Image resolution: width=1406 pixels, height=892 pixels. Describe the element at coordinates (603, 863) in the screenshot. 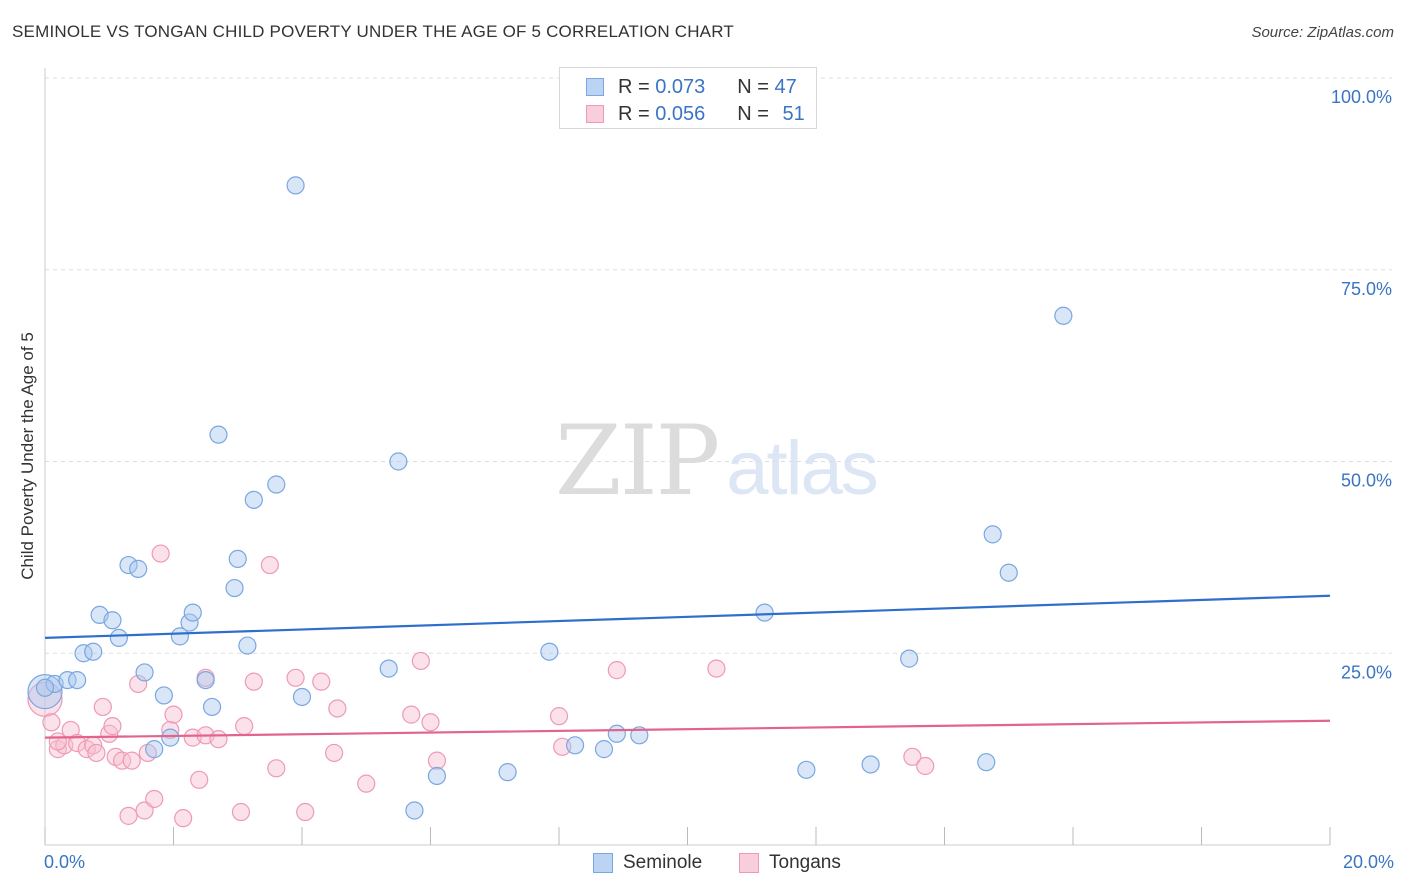

I see `bottom-seminole-swatch` at that location.